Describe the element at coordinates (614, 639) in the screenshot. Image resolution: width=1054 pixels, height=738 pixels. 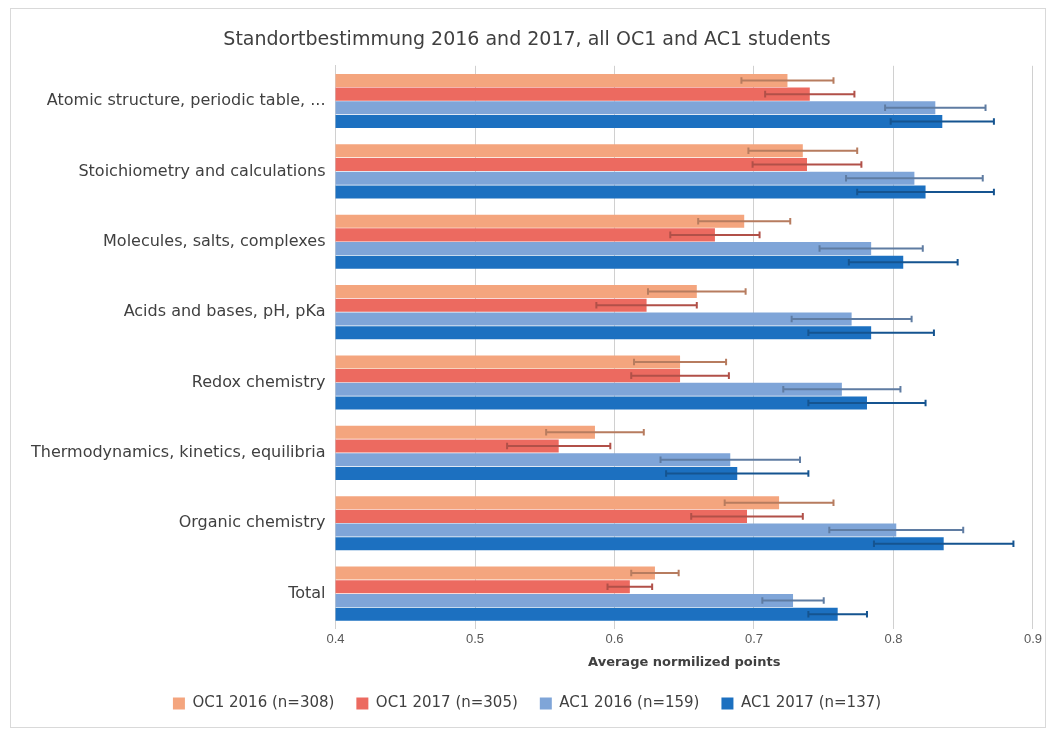
I see `x-tick-label: 0.6` at that location.